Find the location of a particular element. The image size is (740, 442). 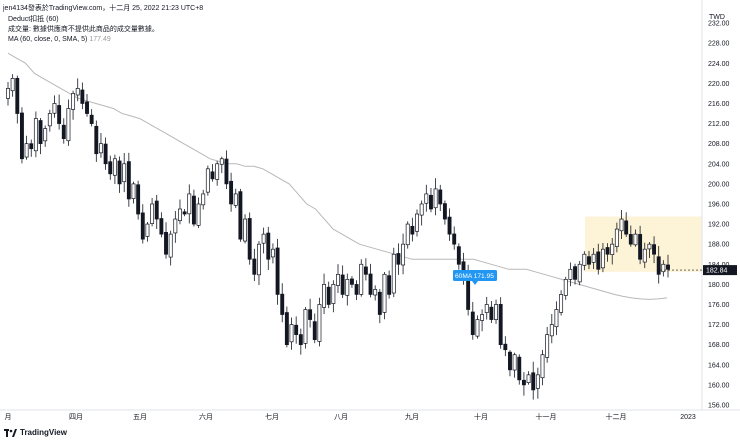

legend-ma: MA (60, close, 0, SMA, 5) 177.49 is located at coordinates (59, 39).